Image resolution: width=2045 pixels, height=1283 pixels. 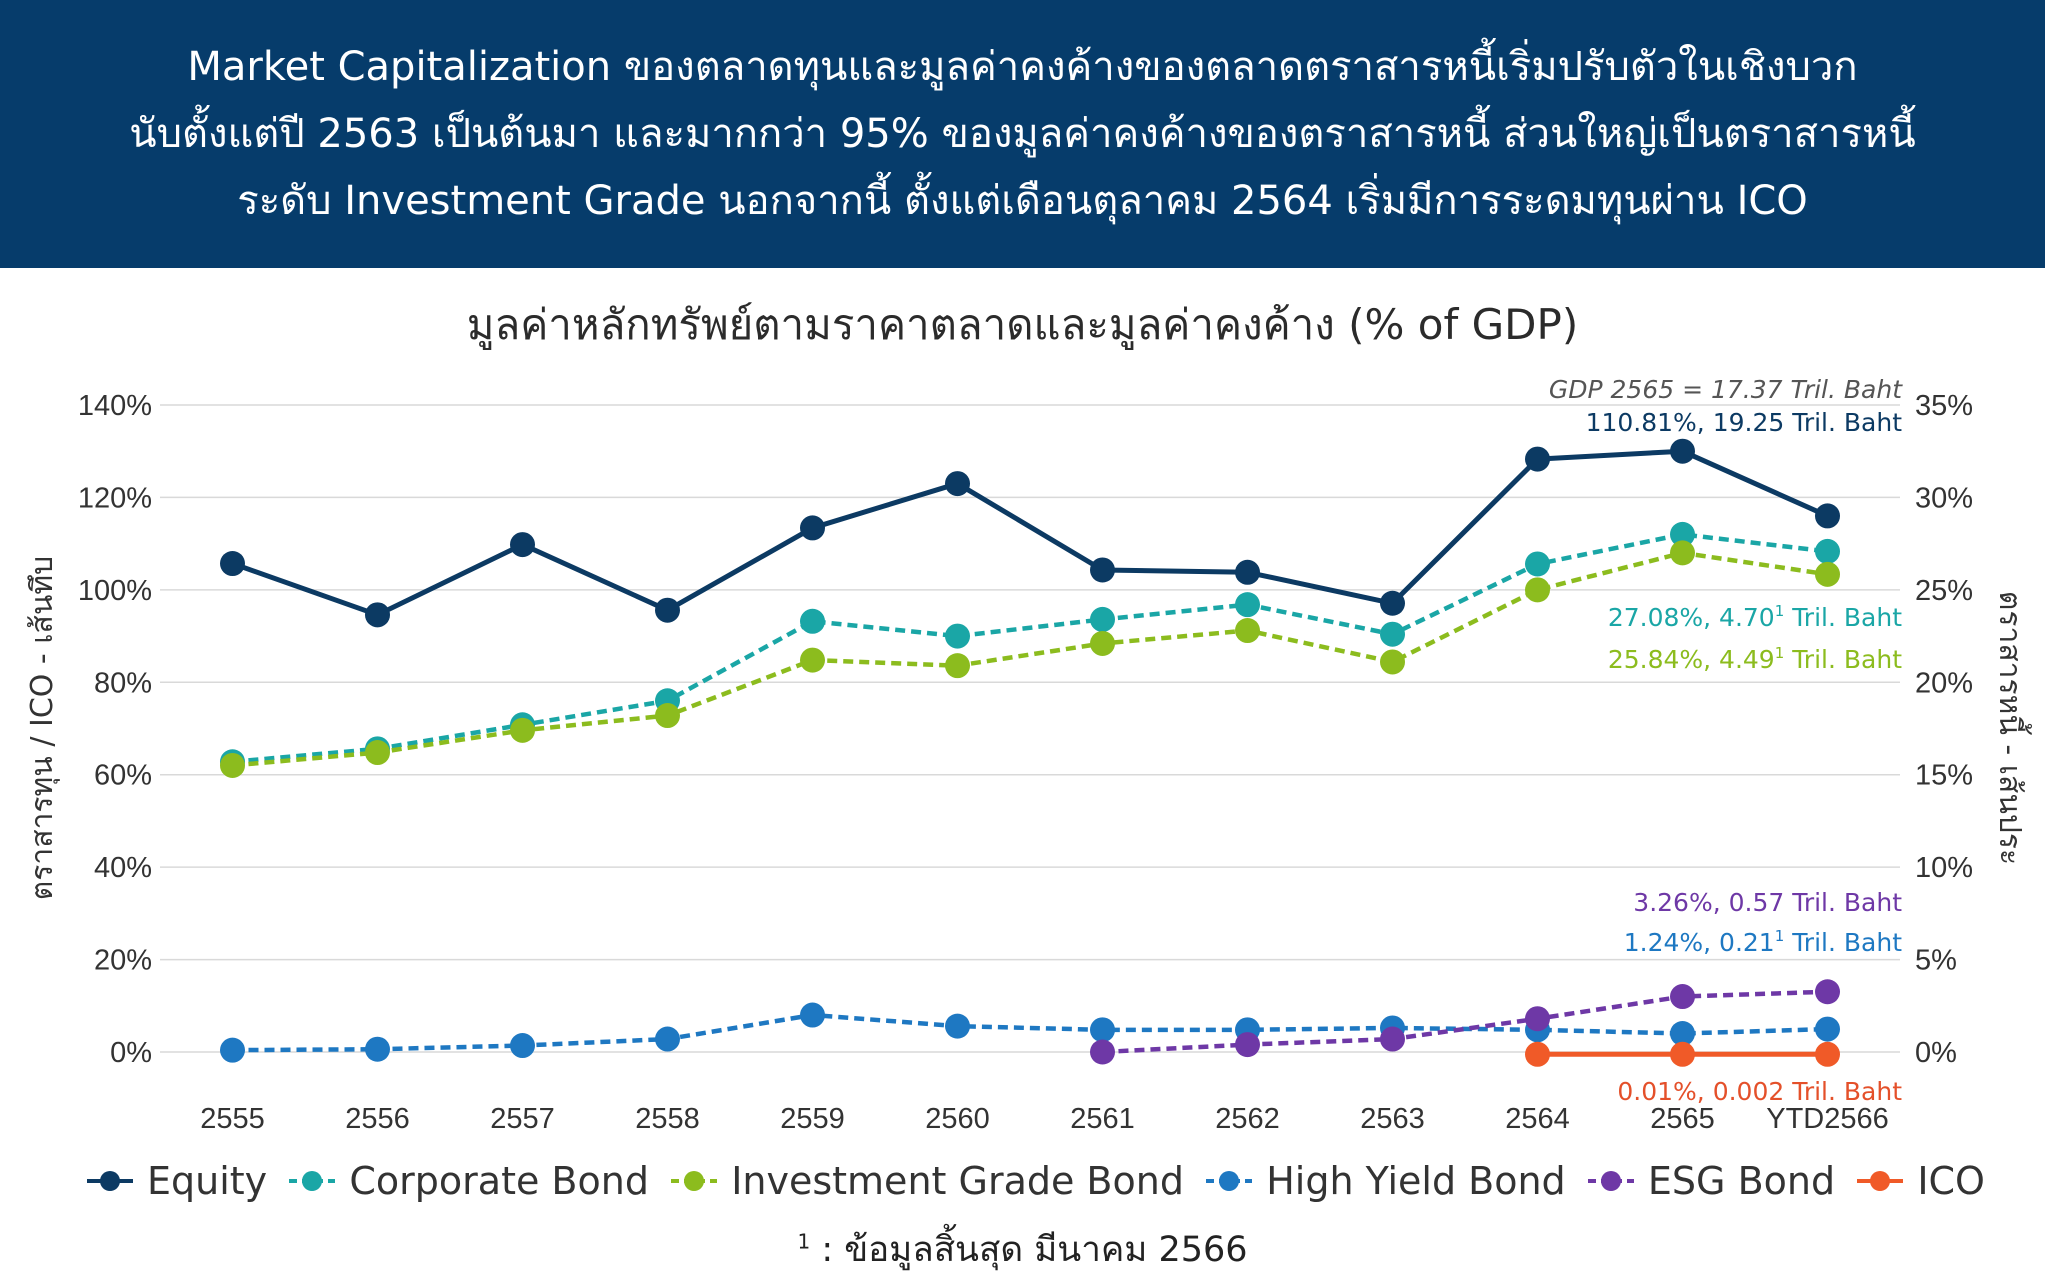 What do you see at coordinates (957, 1181) in the screenshot?
I see `legend-investment-grade-bond-label: Investment Grade Bond` at bounding box center [957, 1181].